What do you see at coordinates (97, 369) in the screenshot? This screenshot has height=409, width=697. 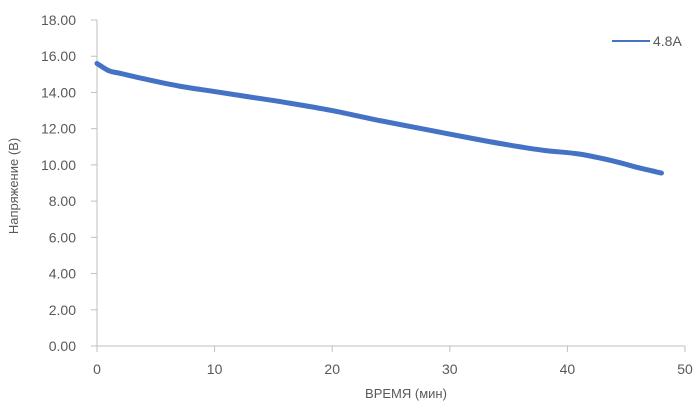 I see `x-tick-label: 0` at bounding box center [97, 369].